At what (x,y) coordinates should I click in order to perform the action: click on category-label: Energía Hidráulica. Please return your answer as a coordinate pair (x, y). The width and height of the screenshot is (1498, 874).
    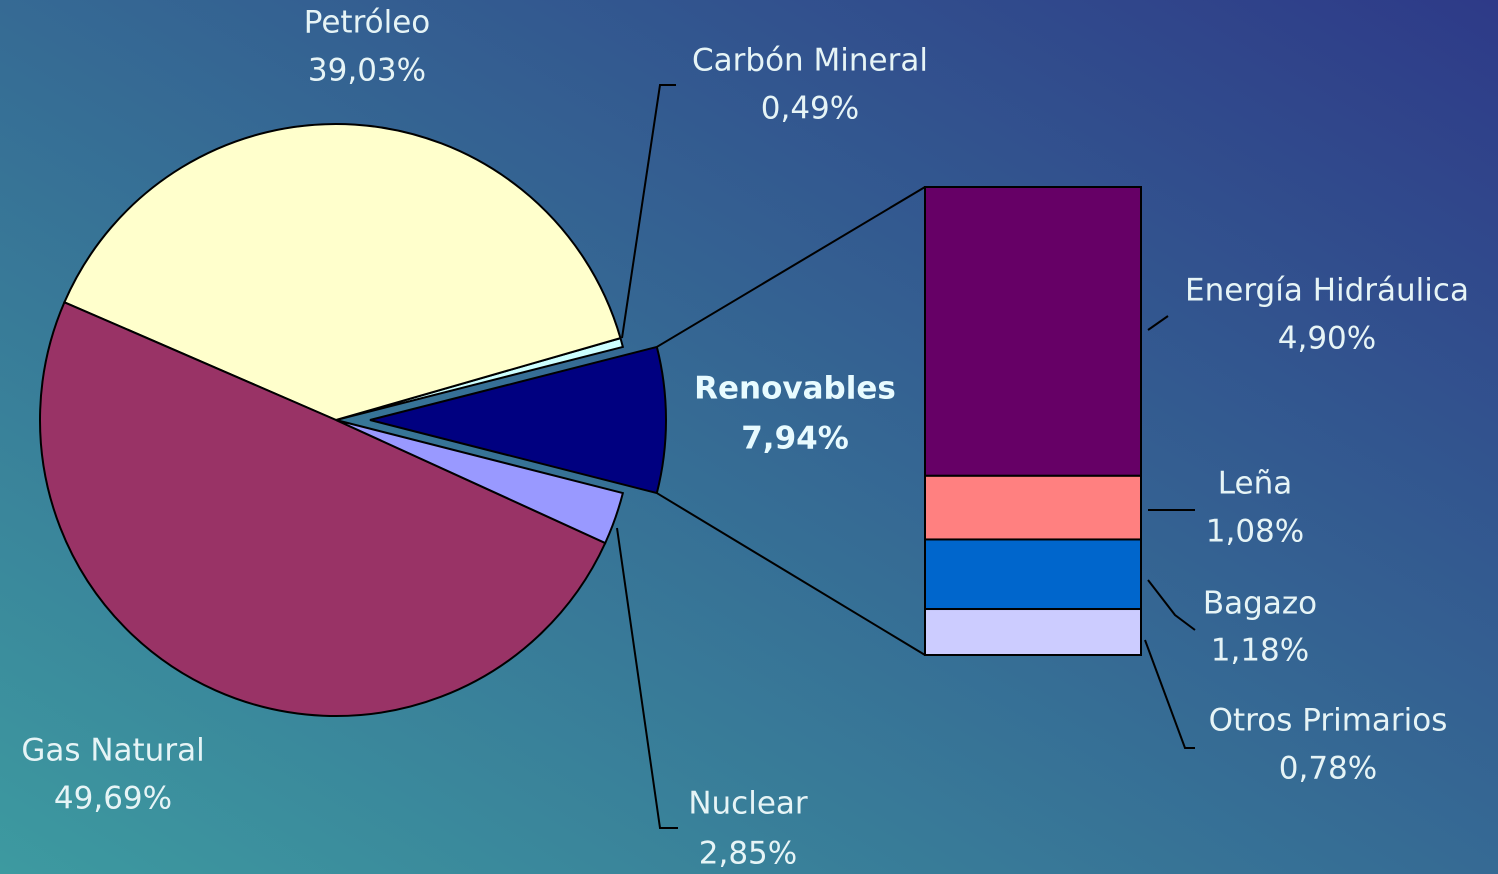
    Looking at the image, I should click on (1327, 291).